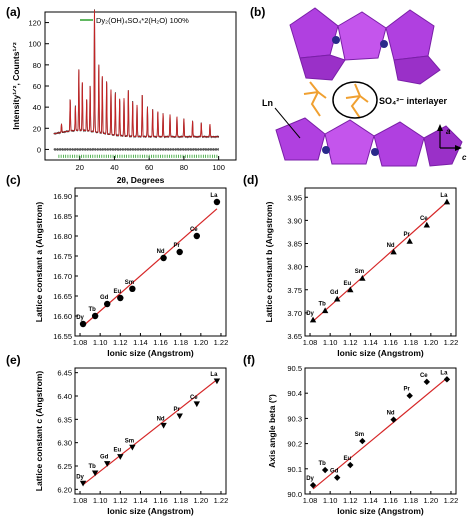 The height and width of the screenshot is (520, 474). What do you see at coordinates (34, 23) in the screenshot?
I see `y-tick-label: 120` at bounding box center [34, 23].